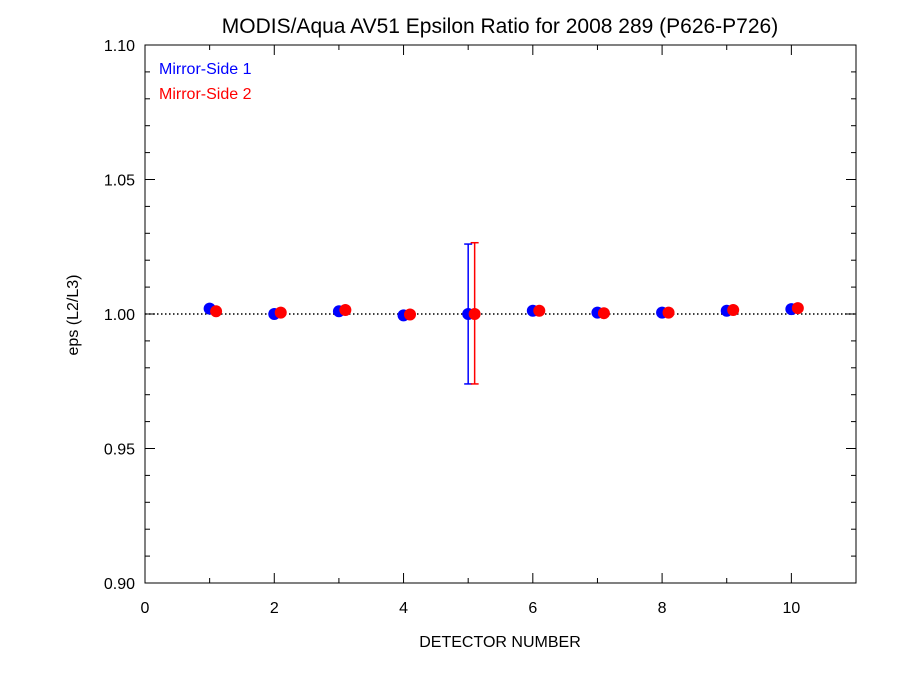 Image resolution: width=900 pixels, height=675 pixels. Describe the element at coordinates (403, 608) in the screenshot. I see `x-tick-label: 4` at that location.